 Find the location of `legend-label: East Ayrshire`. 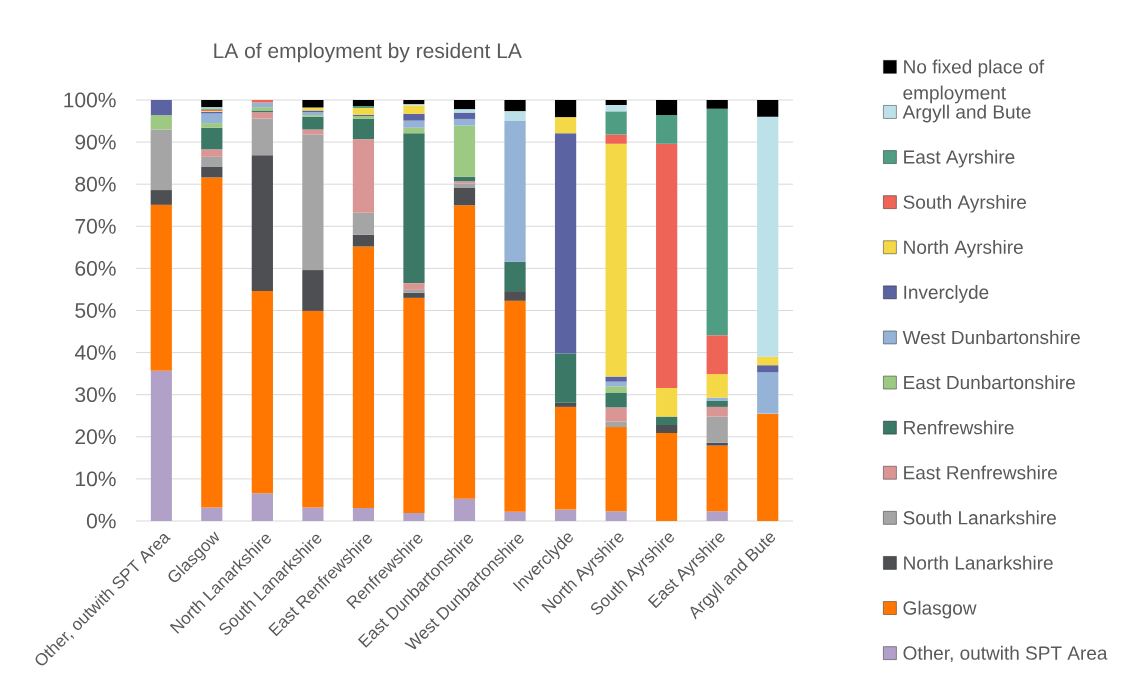

legend-label: East Ayrshire is located at coordinates (959, 158).